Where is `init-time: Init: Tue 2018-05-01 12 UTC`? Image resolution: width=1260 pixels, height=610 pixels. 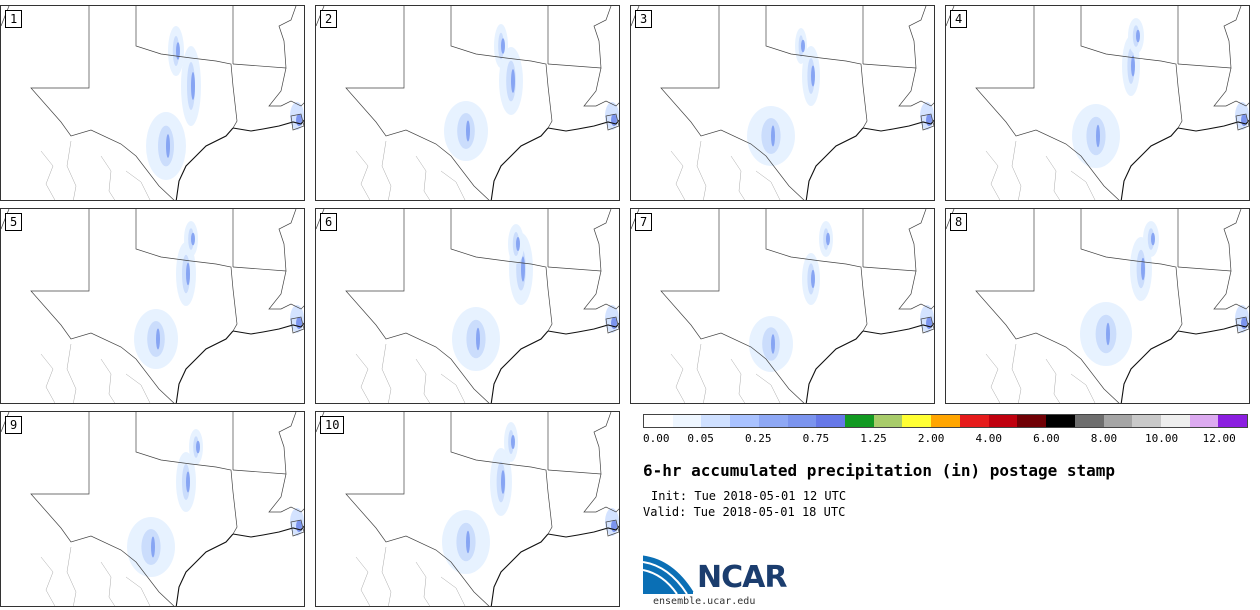
init-time: Init: Tue 2018-05-01 12 UTC is located at coordinates (749, 496).